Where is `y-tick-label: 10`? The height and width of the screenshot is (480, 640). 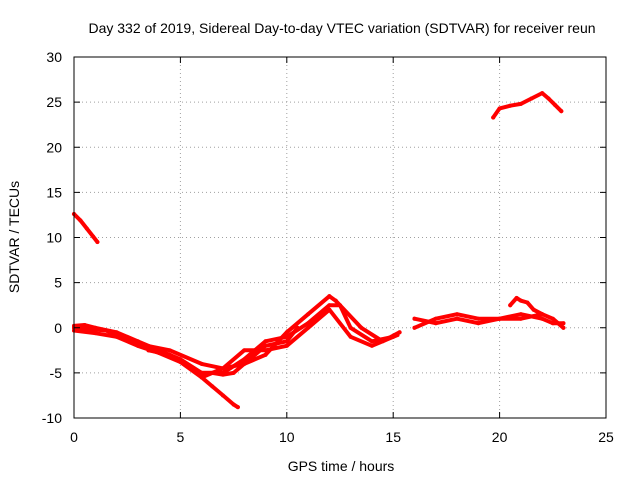 y-tick-label: 10 is located at coordinates (54, 238).